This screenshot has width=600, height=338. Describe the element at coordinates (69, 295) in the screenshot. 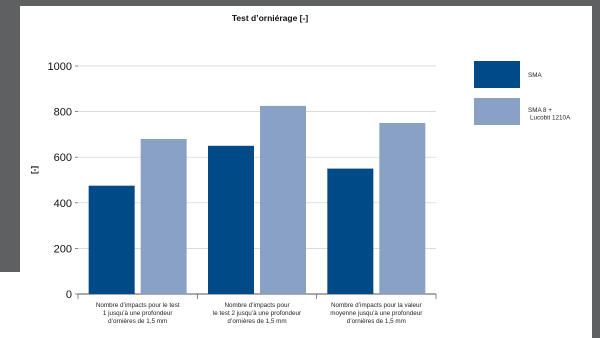

I see `y-tick-label: 0` at that location.